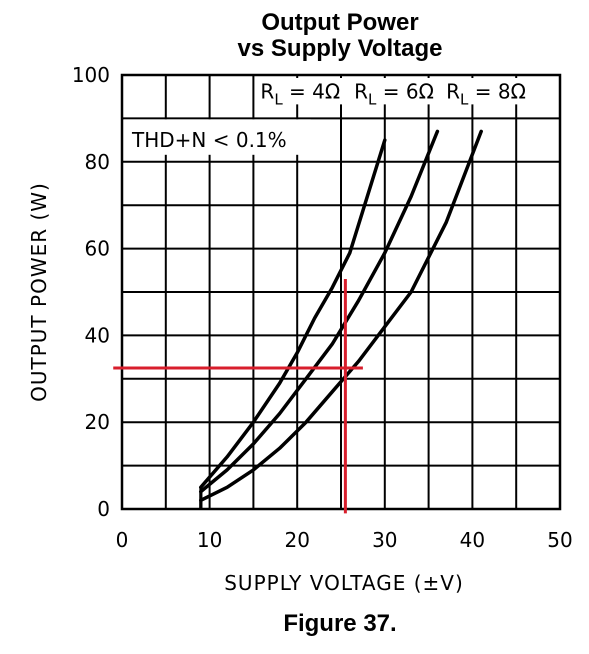 This screenshot has width=589, height=654. I want to click on legend-label-3: RL = 8Ω, so click(486, 93).